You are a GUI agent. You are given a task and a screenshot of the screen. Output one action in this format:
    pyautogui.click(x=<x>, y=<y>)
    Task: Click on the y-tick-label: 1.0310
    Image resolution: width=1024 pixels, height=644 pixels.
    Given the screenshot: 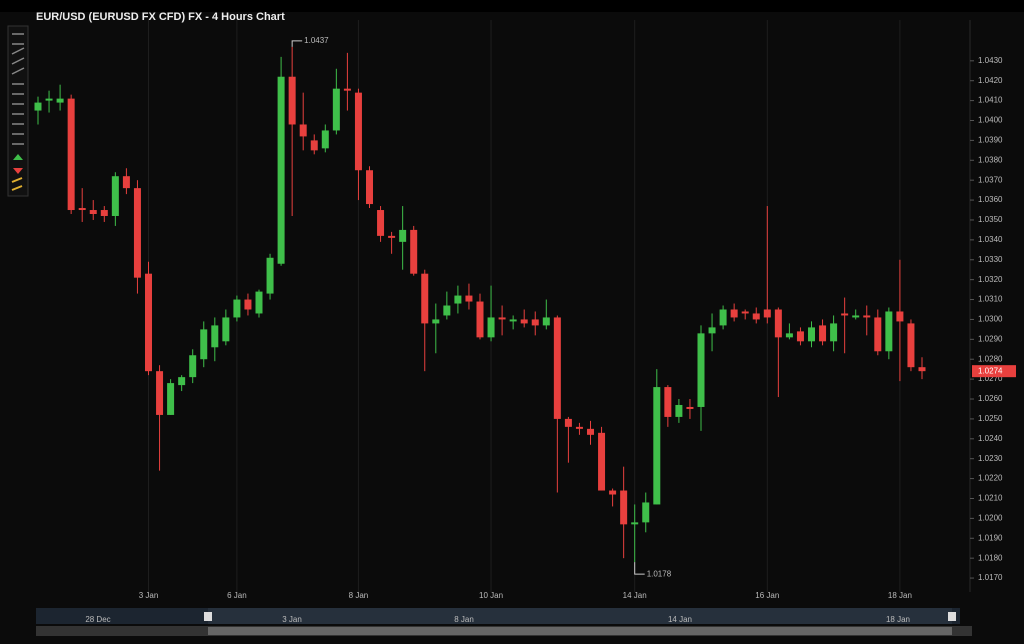 What is the action you would take?
    pyautogui.click(x=990, y=299)
    